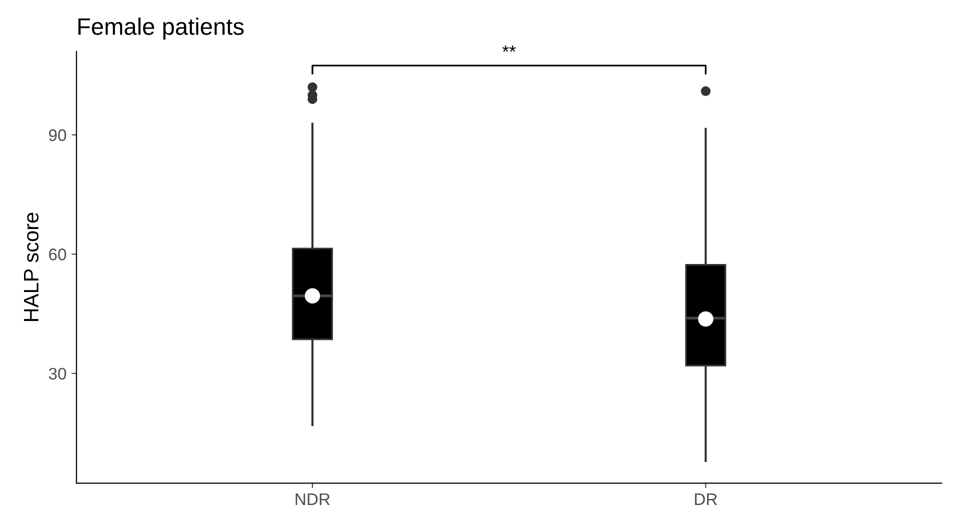  I want to click on y-tick-label: 90, so click(57, 135).